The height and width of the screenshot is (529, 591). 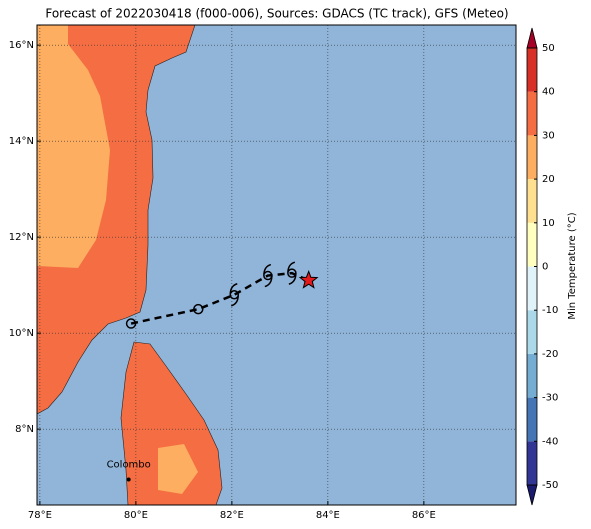 I want to click on track-line, so click(x=220, y=298).